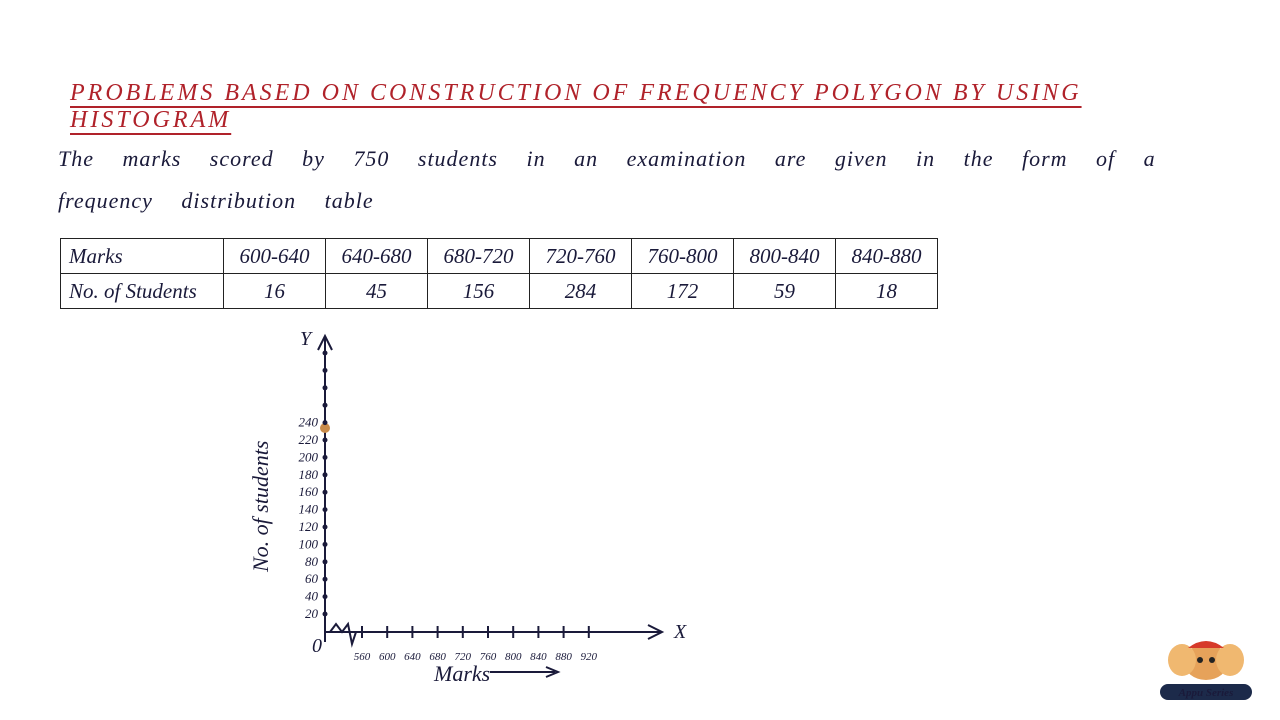 The width and height of the screenshot is (1280, 720). Describe the element at coordinates (309, 543) in the screenshot. I see `y-tick-label: 100` at that location.